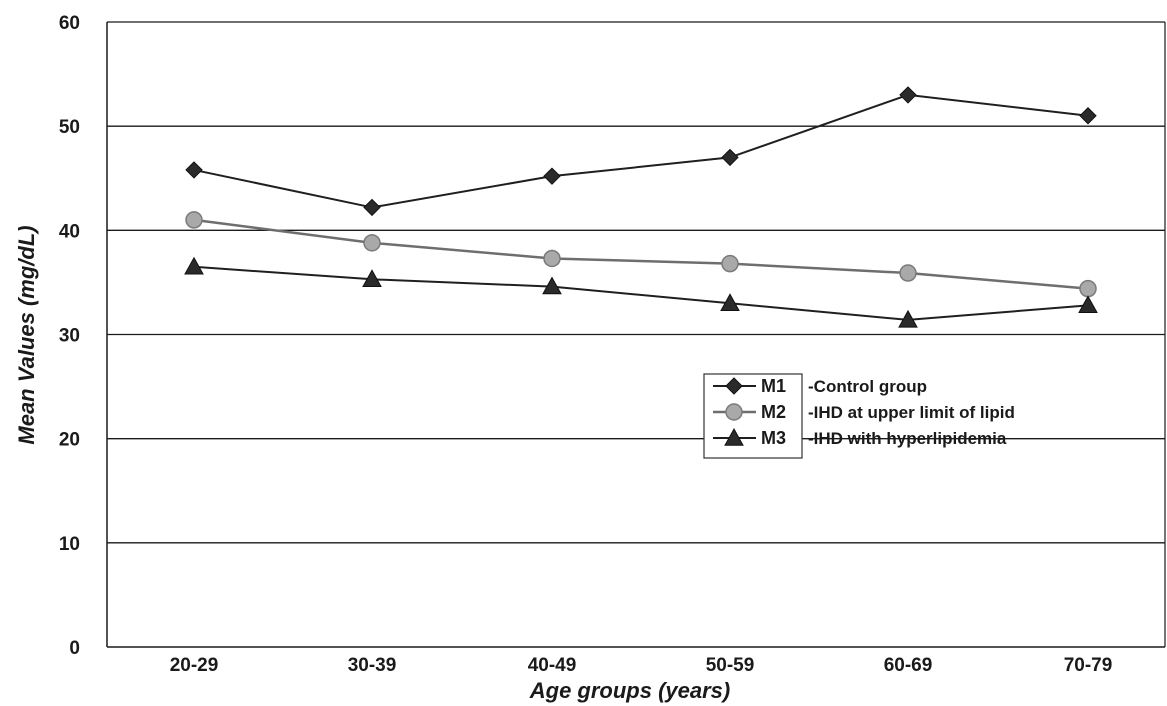 The image size is (1167, 706). What do you see at coordinates (730, 665) in the screenshot?
I see `x-tick-label: 50-59` at bounding box center [730, 665].